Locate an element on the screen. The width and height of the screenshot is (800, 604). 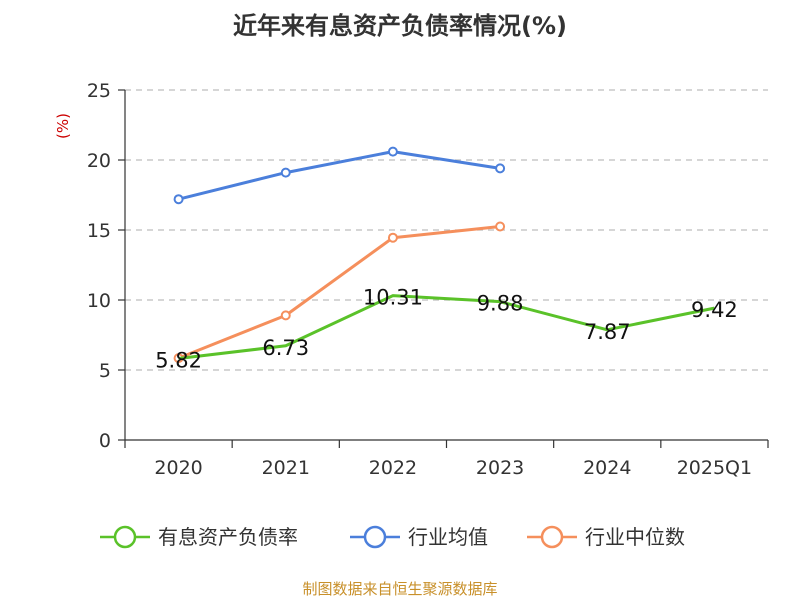
data-label: 5.82 is located at coordinates (178, 361).